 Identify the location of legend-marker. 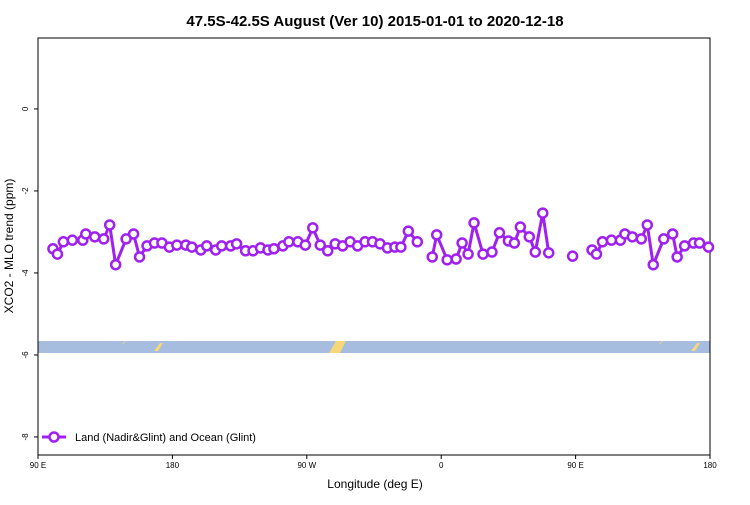
(54, 437).